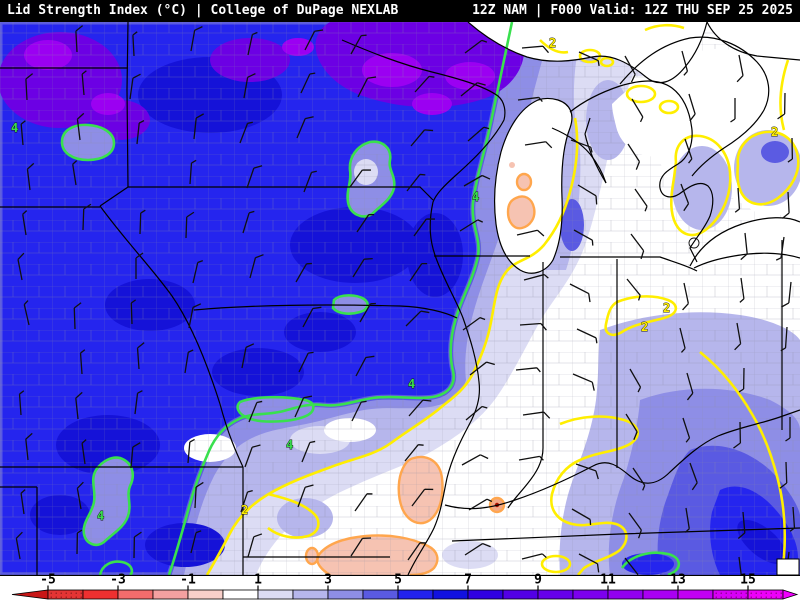  What do you see at coordinates (405, 586) in the screenshot?
I see `colorbar: -5 -3 -1 1 3 5 7 9 11 13 15` at bounding box center [405, 586].